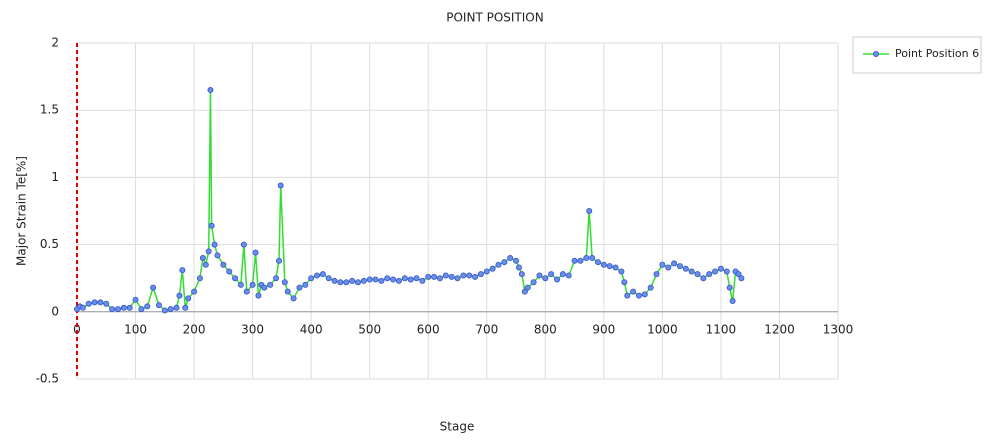 This screenshot has height=448, width=990. Describe the element at coordinates (22, 211) in the screenshot. I see `y-axis-label: Major Strain Te[%]` at that location.